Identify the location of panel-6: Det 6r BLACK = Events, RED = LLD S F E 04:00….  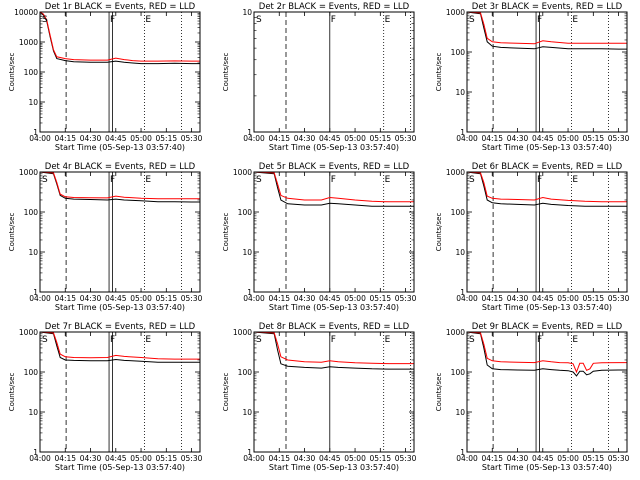
(532, 237).